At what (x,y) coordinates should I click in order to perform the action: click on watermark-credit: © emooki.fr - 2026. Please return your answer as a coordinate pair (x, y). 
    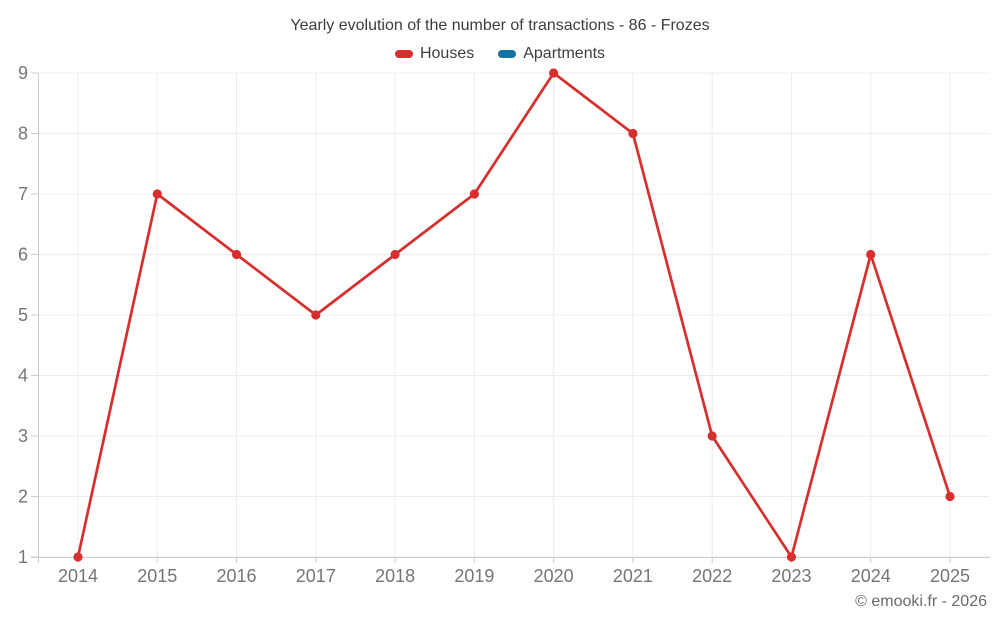
    Looking at the image, I should click on (921, 601).